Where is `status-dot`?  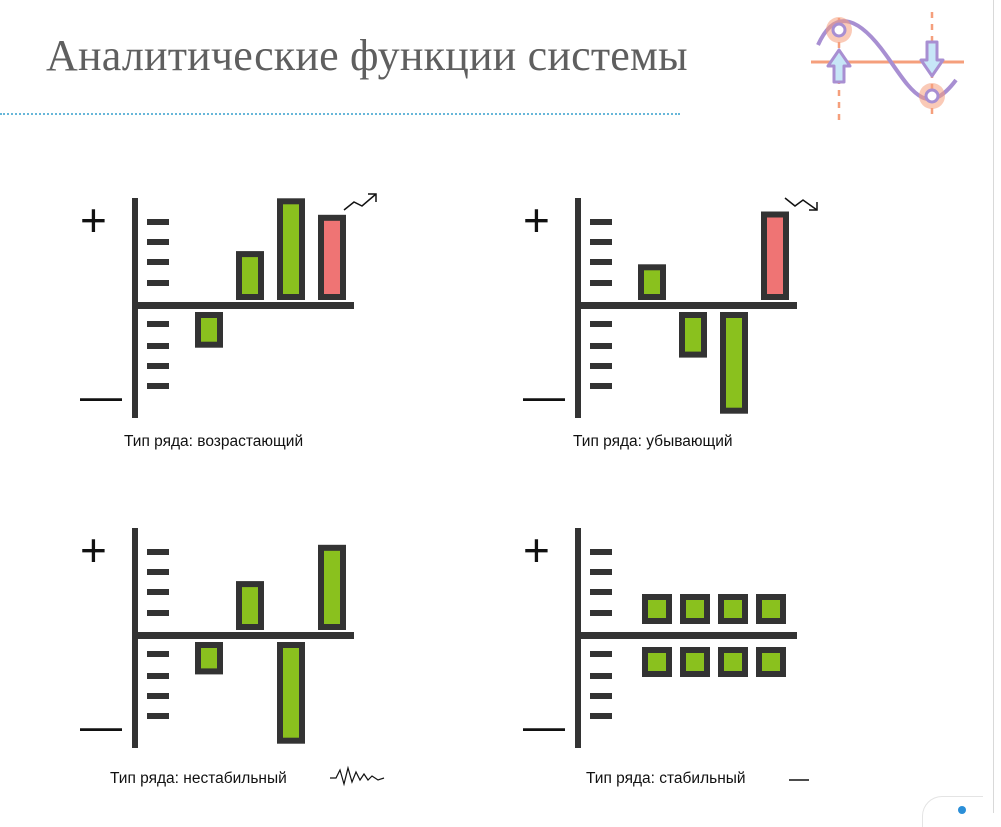 status-dot is located at coordinates (962, 810).